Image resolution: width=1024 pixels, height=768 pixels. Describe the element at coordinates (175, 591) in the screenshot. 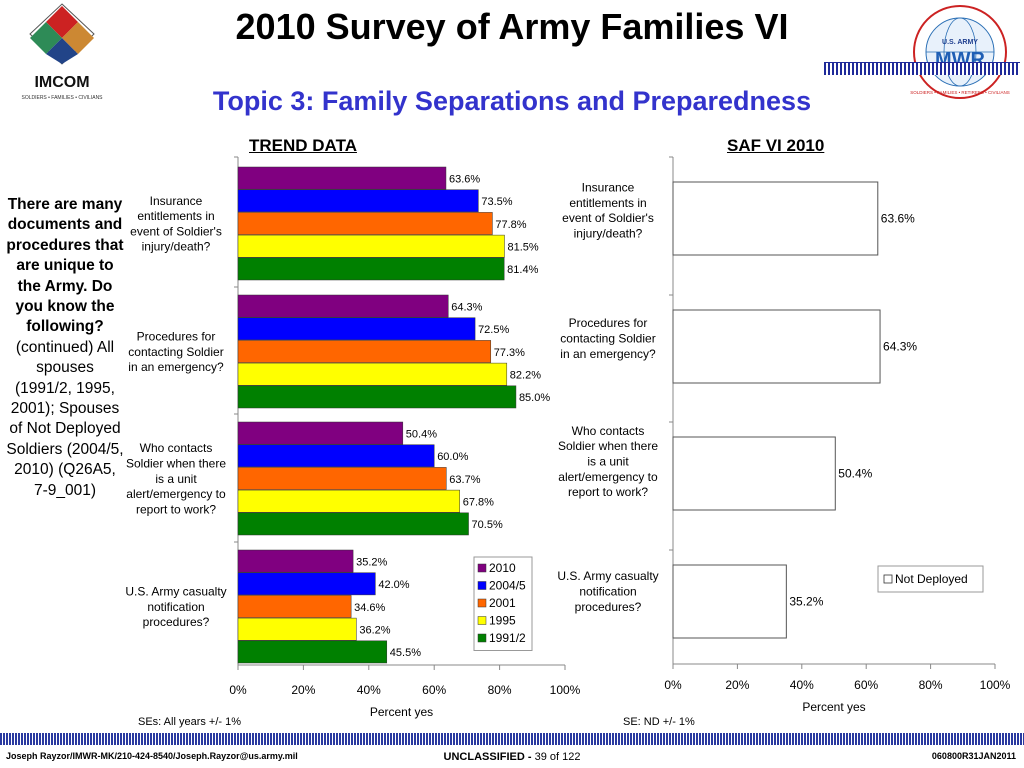

I see `trend-category-label: U.S. Army casualty` at that location.